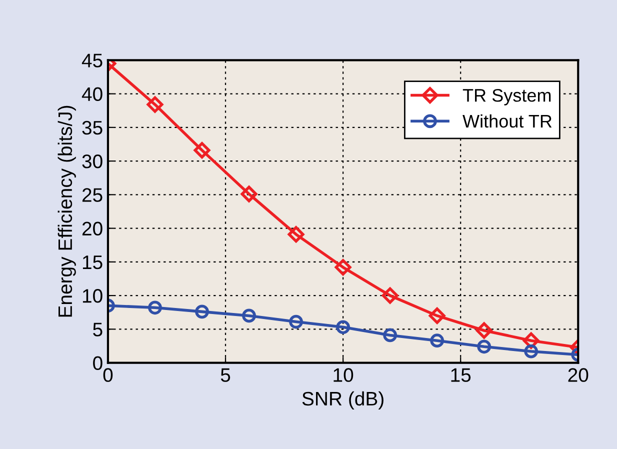 This screenshot has width=617, height=449. What do you see at coordinates (92, 296) in the screenshot?
I see `y-tick-label: 10` at bounding box center [92, 296].